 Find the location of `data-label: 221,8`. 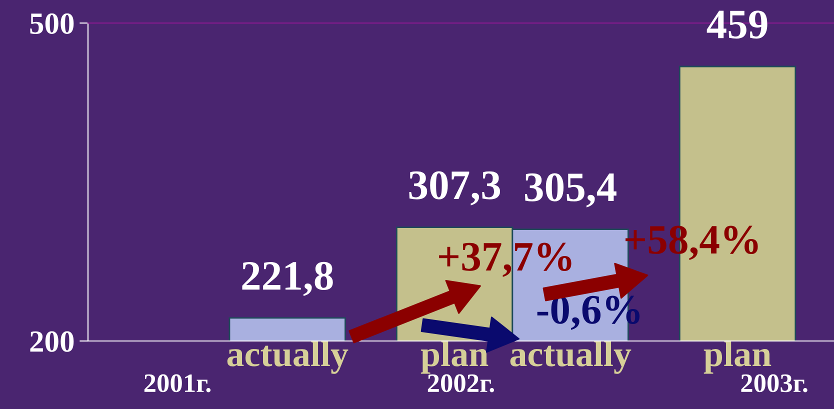

data-label: 221,8 is located at coordinates (287, 279).